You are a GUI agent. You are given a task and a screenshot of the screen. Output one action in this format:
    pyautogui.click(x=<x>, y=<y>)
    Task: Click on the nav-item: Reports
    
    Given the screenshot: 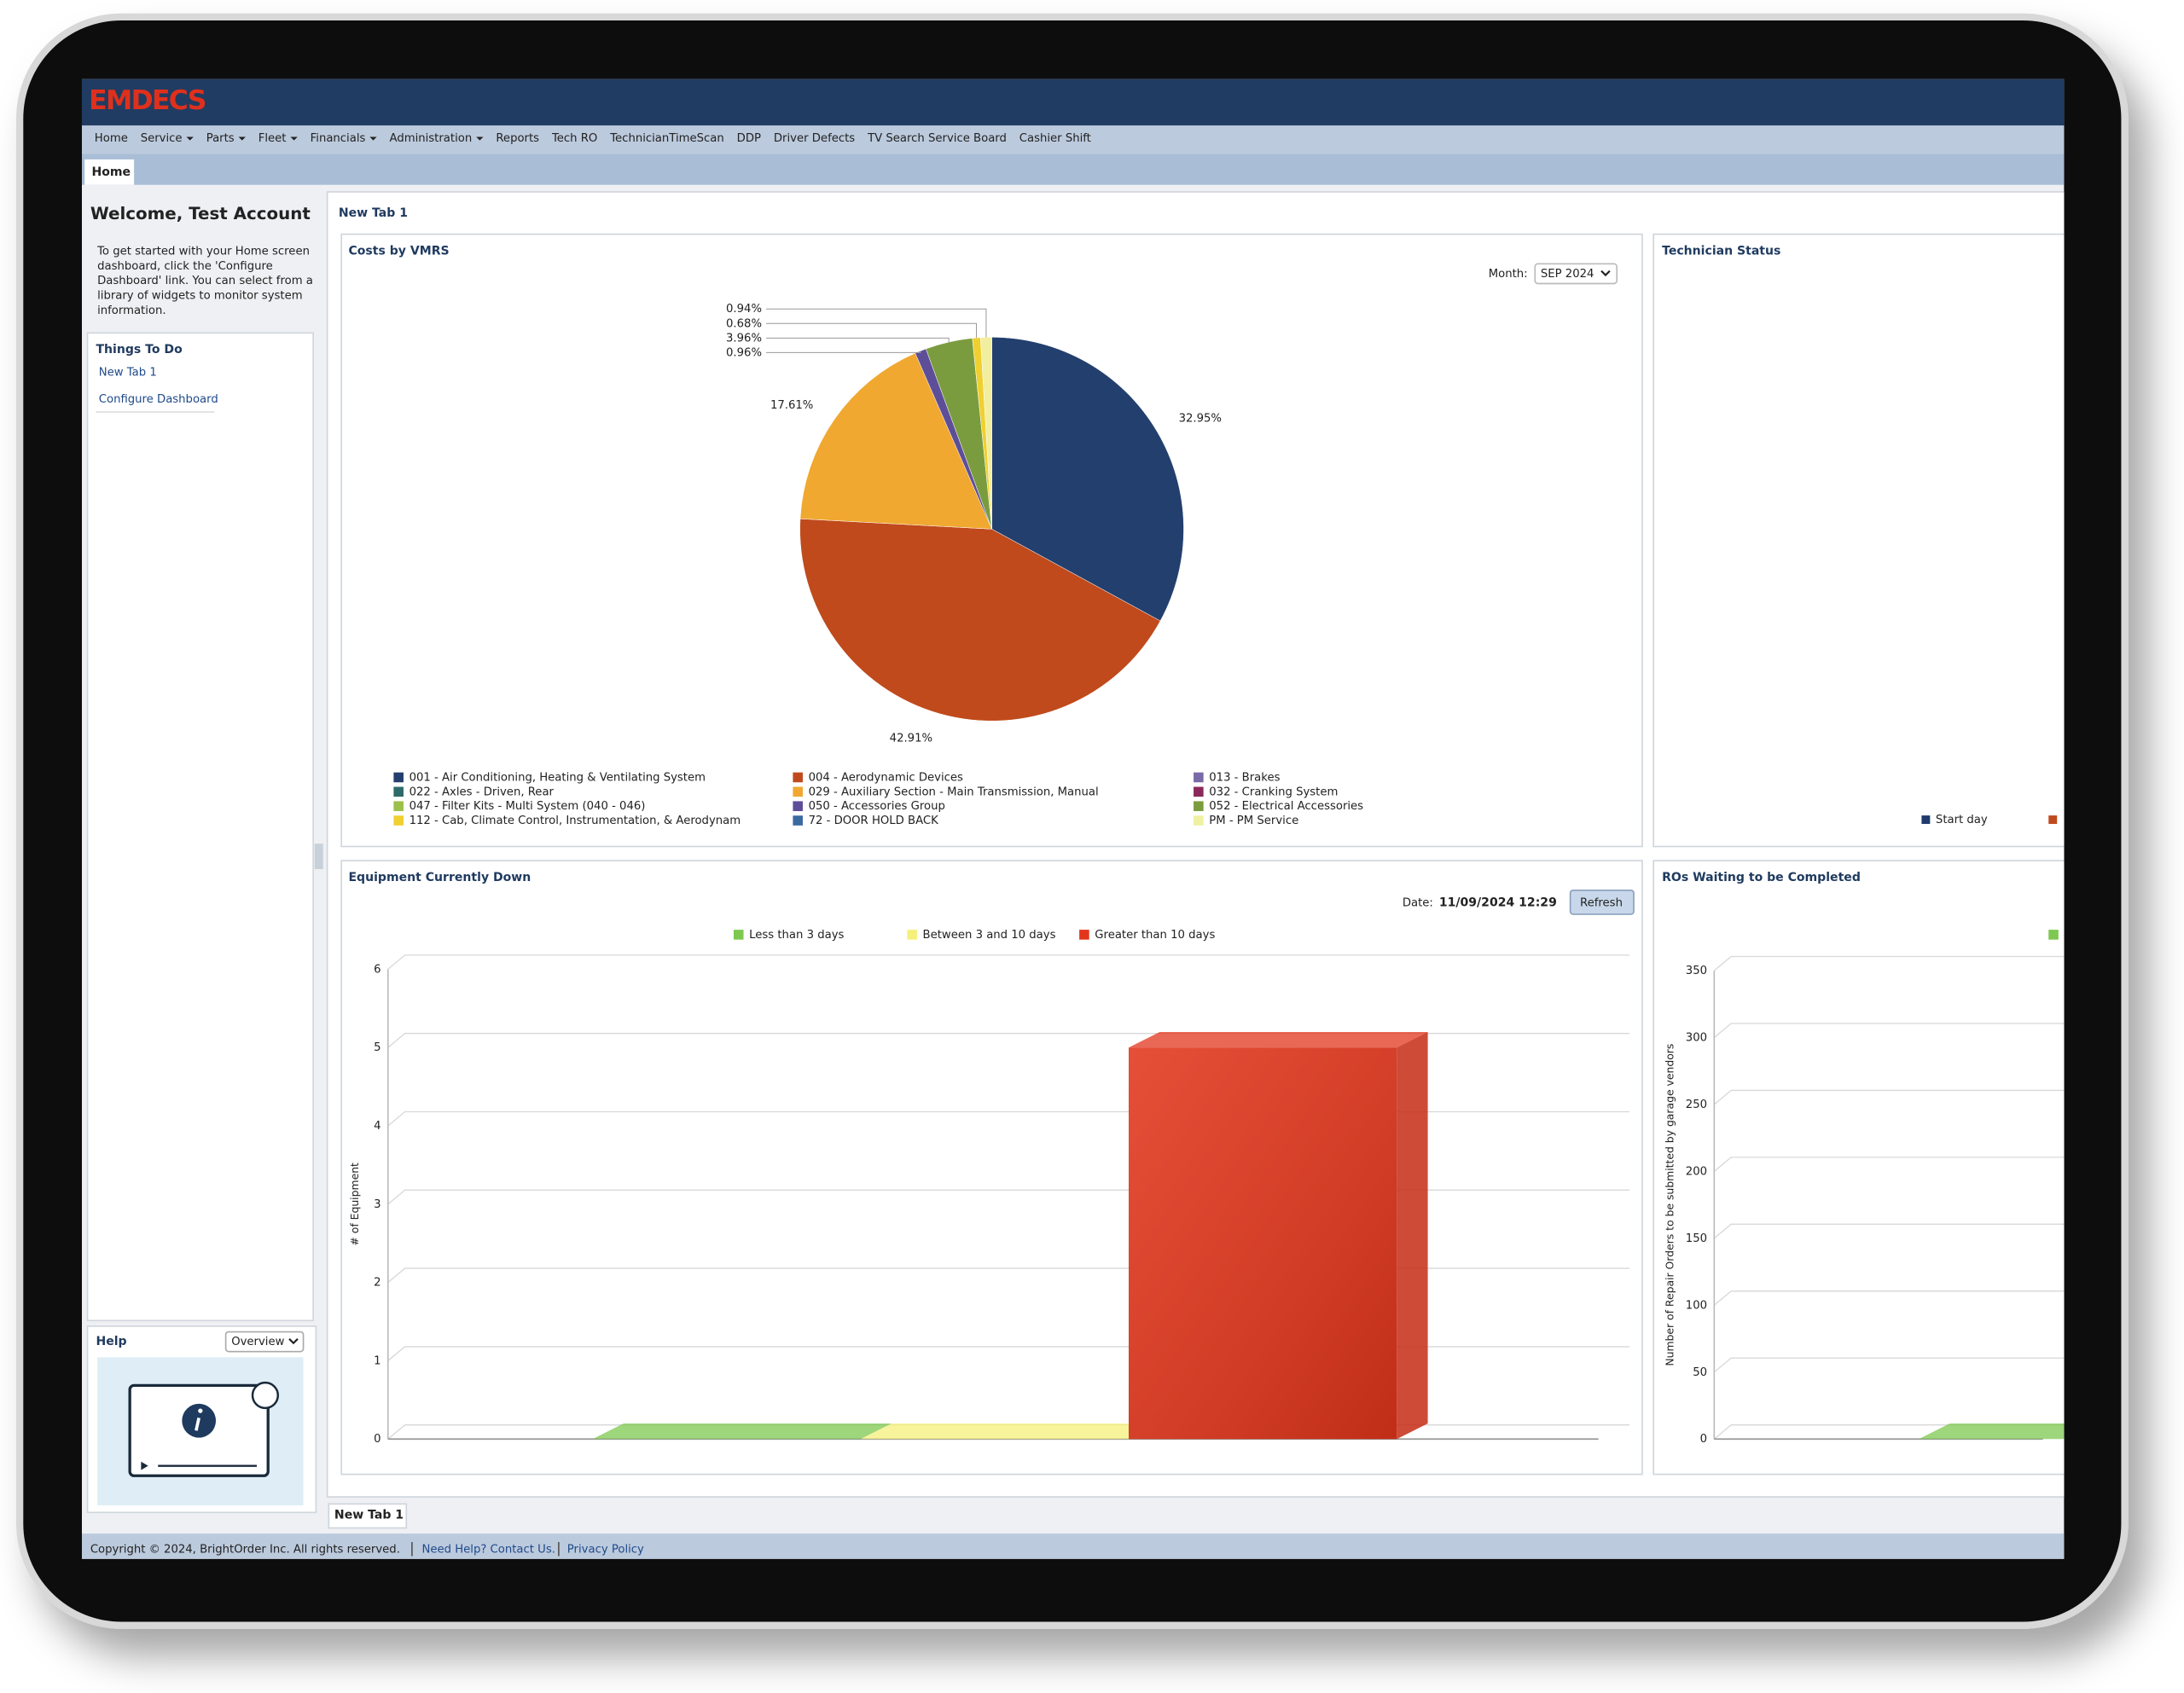 What is the action you would take?
    pyautogui.click(x=517, y=138)
    